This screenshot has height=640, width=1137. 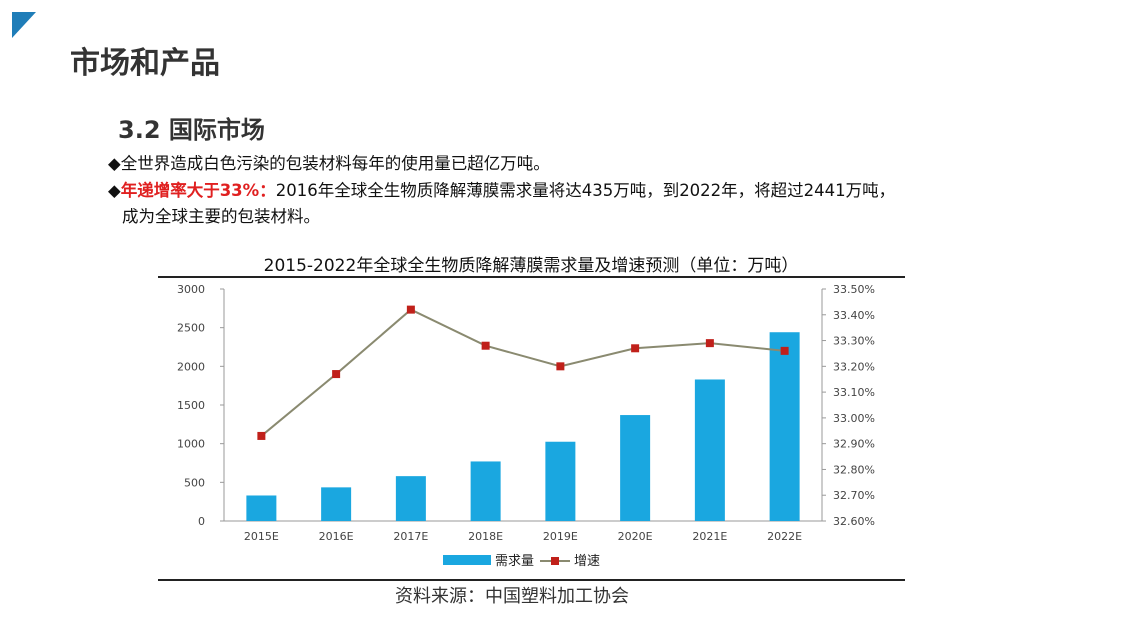 What do you see at coordinates (261, 508) in the screenshot?
I see `bar-2015E` at bounding box center [261, 508].